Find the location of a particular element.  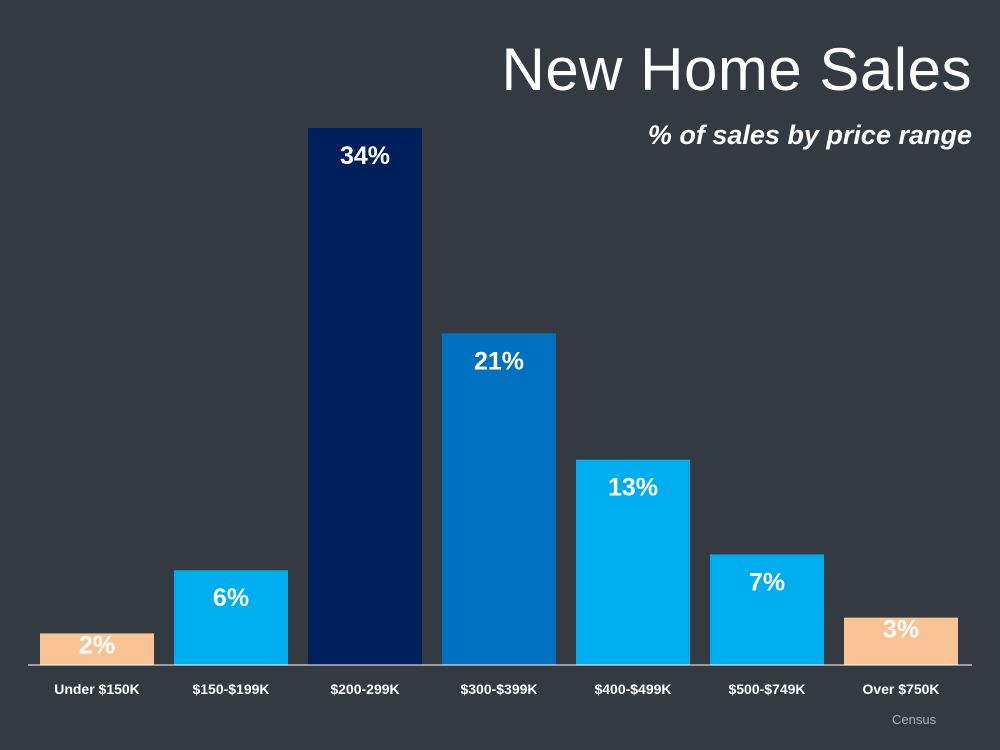

x-tick-label-3: $300-$399K is located at coordinates (498, 689).